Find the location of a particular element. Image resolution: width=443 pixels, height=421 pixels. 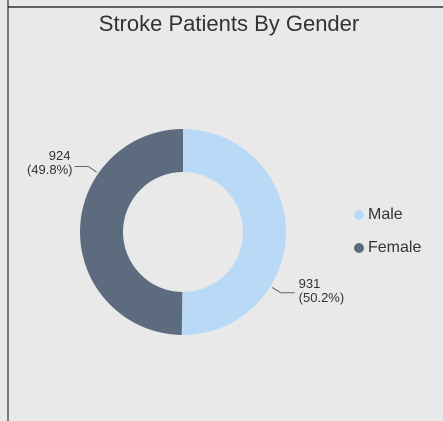

chart-title: Stroke Patients By Gender is located at coordinates (229, 23).